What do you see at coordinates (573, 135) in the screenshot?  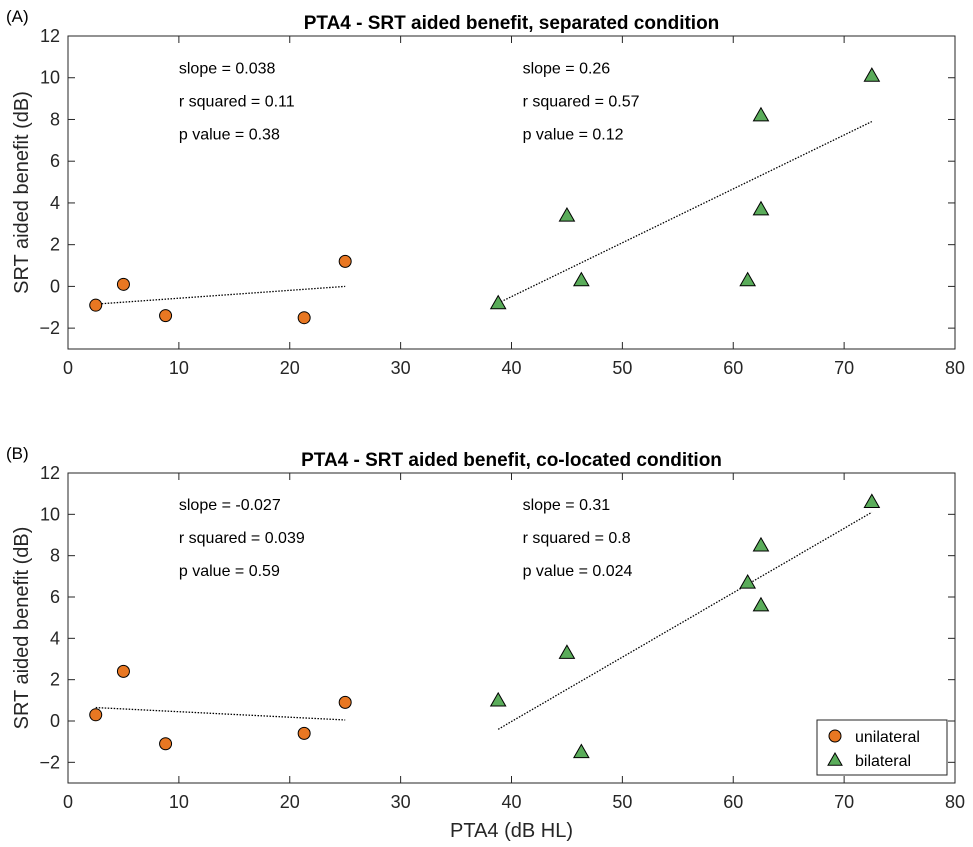 I see `bilateral-stats-line: p value = 0.12` at bounding box center [573, 135].